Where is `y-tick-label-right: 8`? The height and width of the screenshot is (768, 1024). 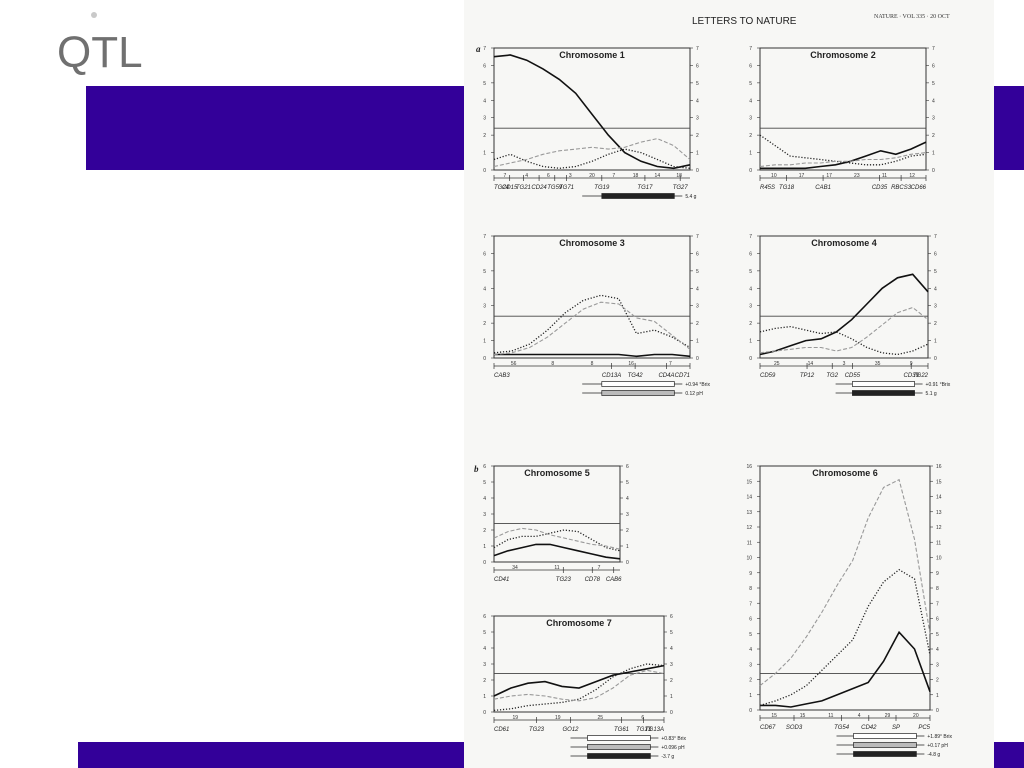
y-tick-label-right: 8 is located at coordinates (937, 589).